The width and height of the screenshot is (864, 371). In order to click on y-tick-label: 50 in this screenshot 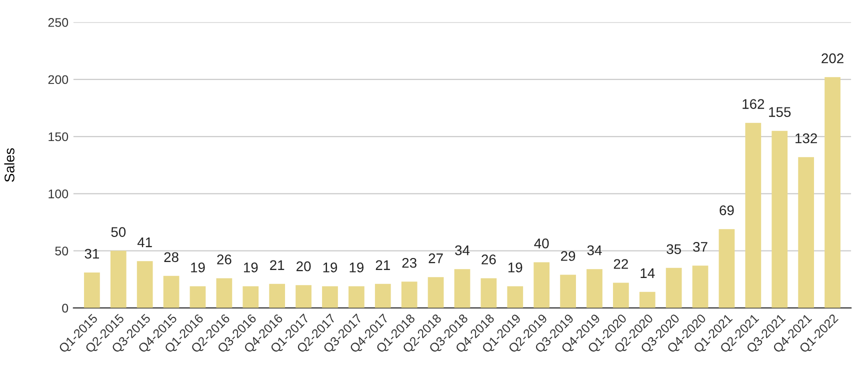, I will do `click(61, 251)`.